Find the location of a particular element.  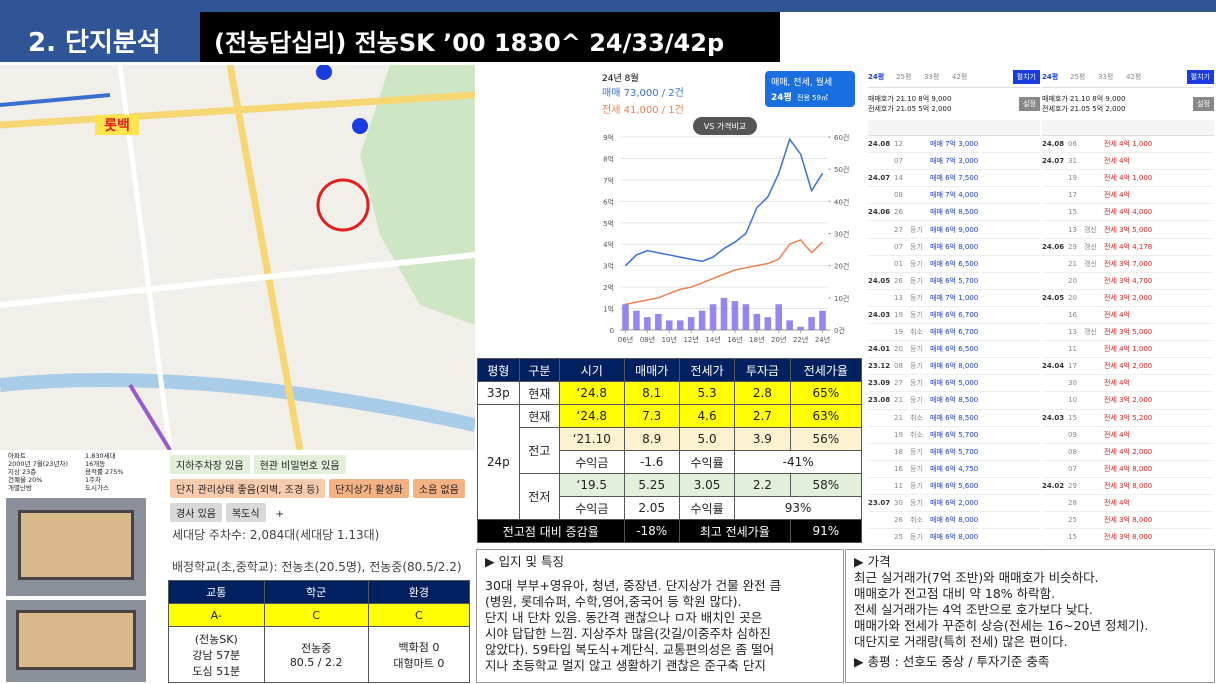

y2-tick-label: 60건 is located at coordinates (841, 137).